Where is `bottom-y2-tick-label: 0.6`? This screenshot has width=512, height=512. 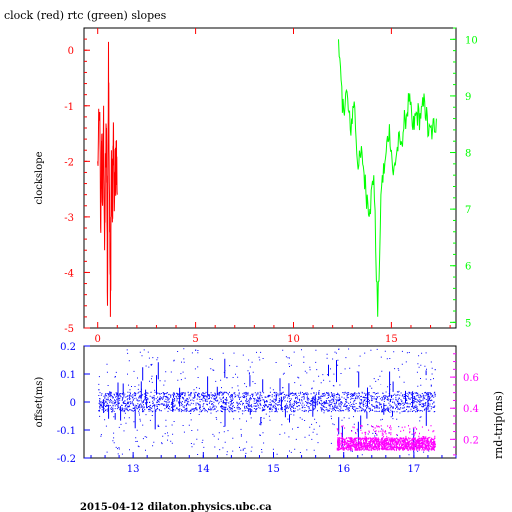
bottom-y2-tick-label: 0.6 is located at coordinates (471, 378).